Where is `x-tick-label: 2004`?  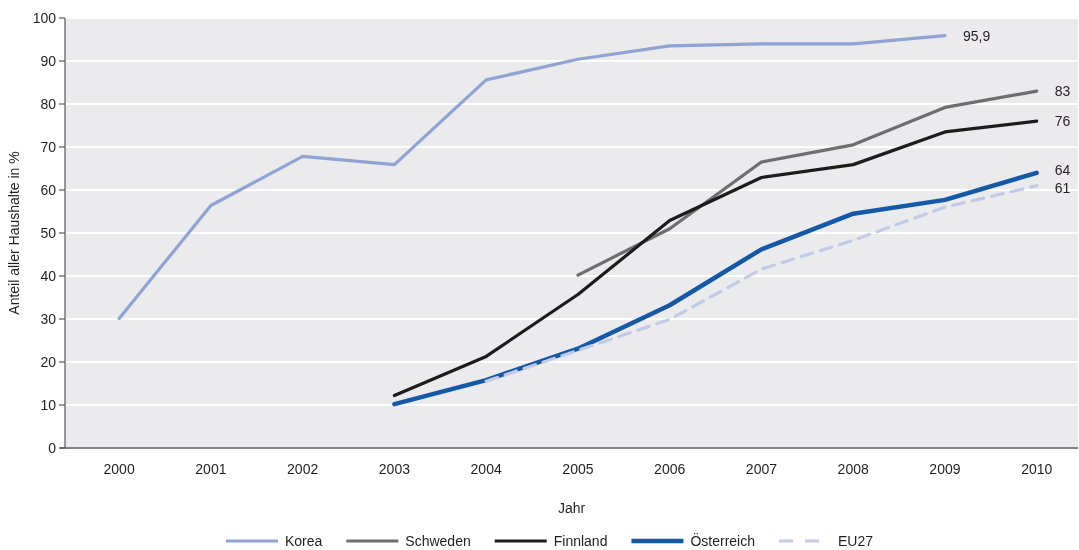
x-tick-label: 2004 is located at coordinates (486, 469).